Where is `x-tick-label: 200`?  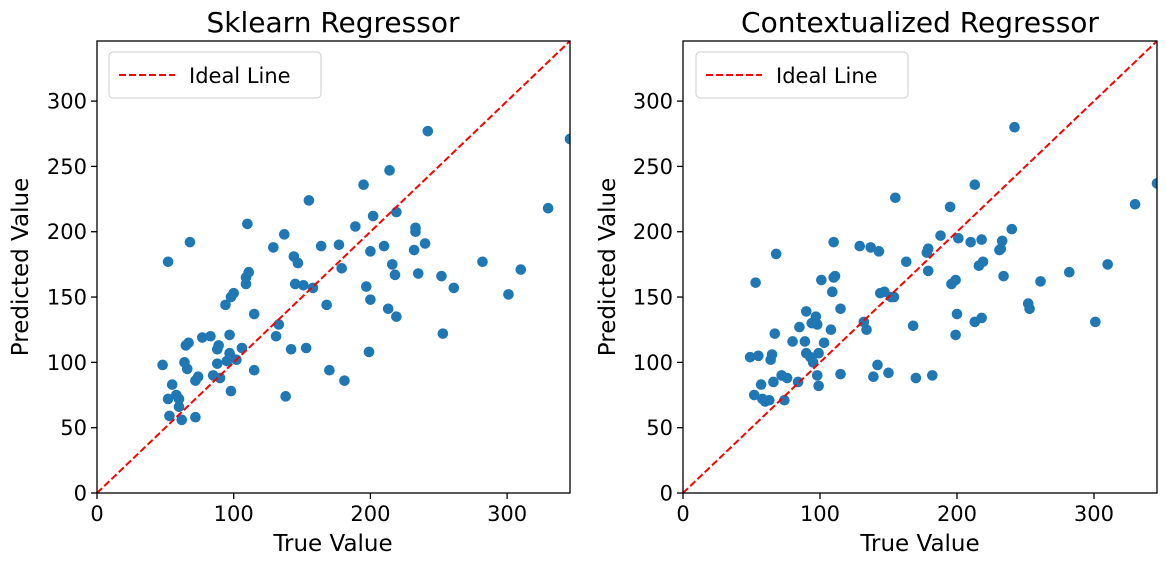 x-tick-label: 200 is located at coordinates (370, 514).